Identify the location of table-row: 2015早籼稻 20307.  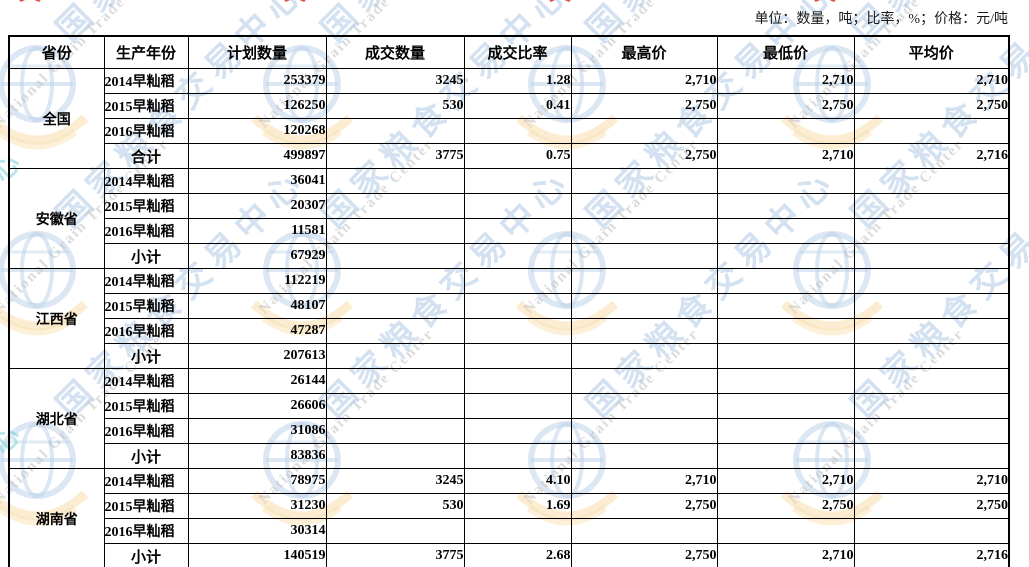
(509, 206).